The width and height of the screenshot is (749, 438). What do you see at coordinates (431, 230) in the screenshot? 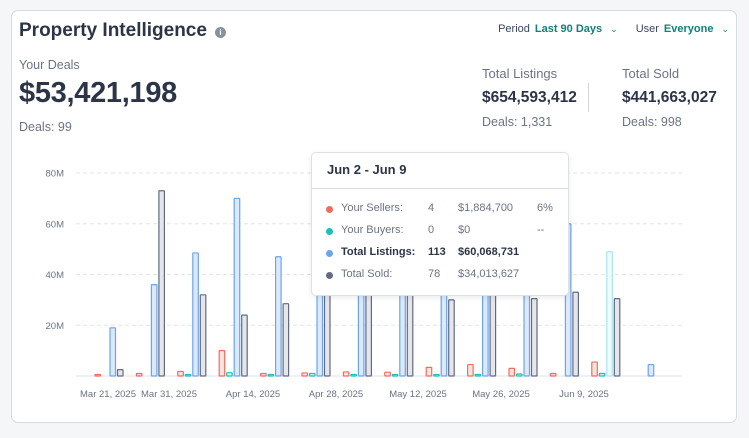
I see `tooltip-row-count: 0` at bounding box center [431, 230].